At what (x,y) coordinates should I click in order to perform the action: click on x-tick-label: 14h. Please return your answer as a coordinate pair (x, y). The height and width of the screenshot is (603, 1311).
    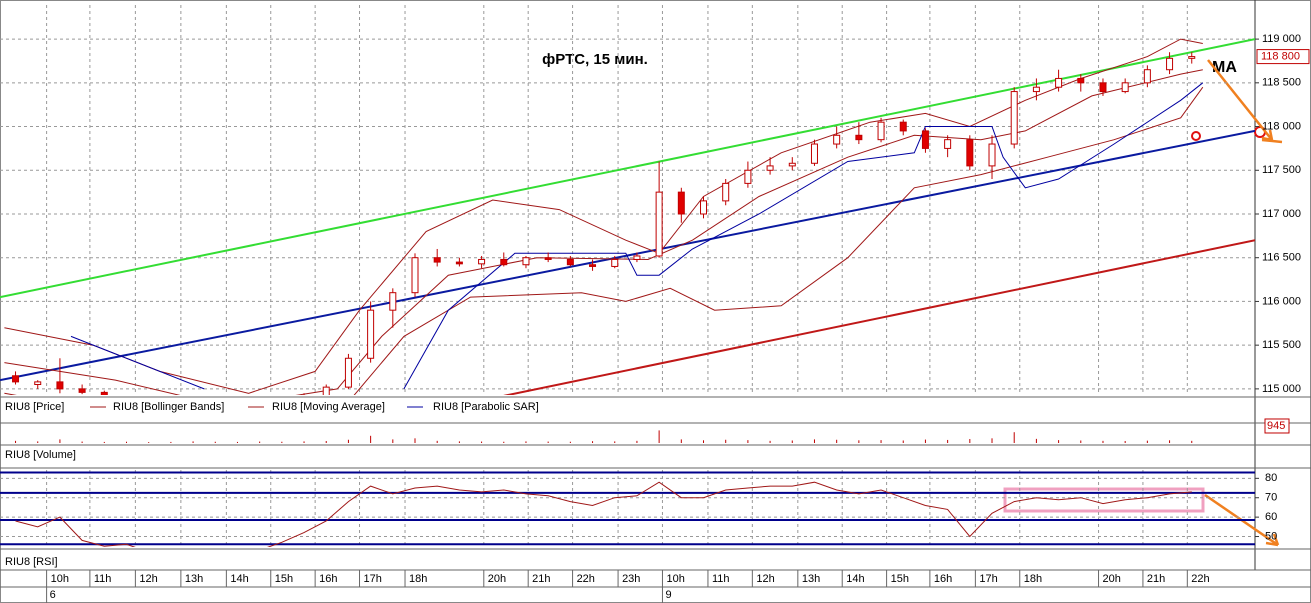
    Looking at the image, I should click on (855, 579).